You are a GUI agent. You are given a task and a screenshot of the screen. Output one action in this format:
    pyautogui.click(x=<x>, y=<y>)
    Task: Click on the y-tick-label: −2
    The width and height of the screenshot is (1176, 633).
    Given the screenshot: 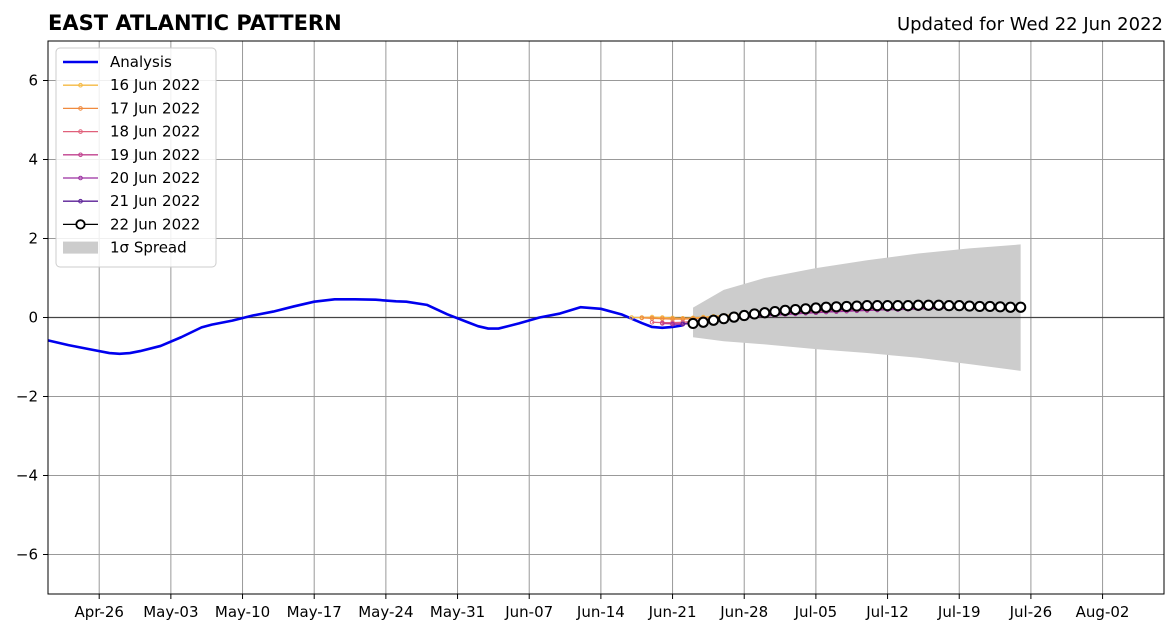 What is the action you would take?
    pyautogui.click(x=27, y=397)
    